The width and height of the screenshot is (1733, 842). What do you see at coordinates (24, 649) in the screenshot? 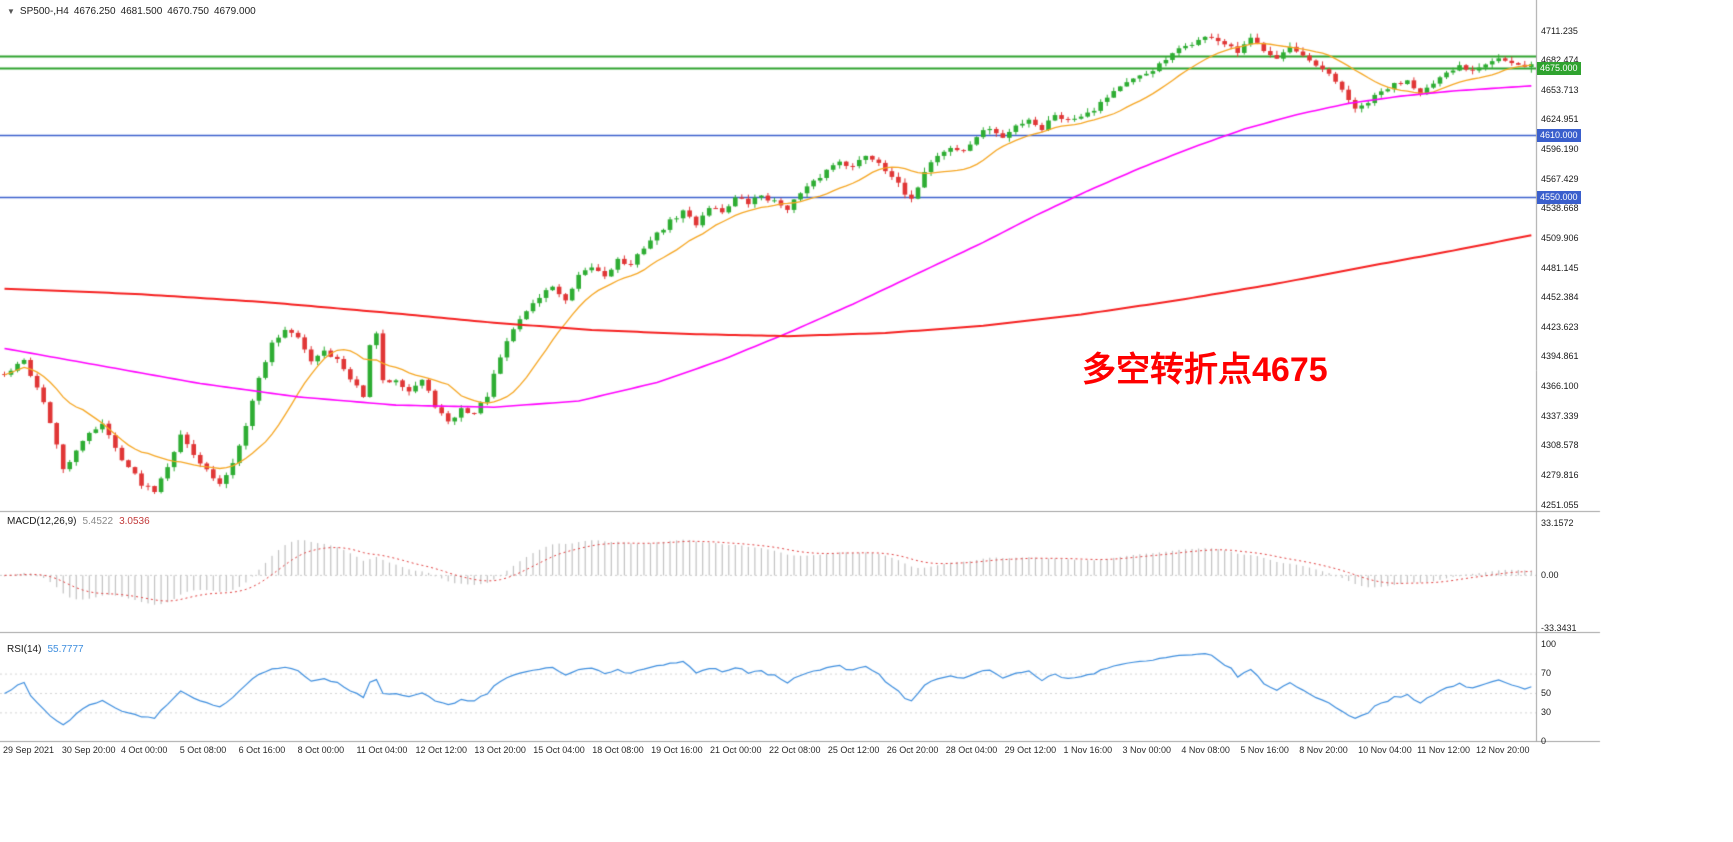
I see `rsi-name: RSI(14)` at bounding box center [24, 649].